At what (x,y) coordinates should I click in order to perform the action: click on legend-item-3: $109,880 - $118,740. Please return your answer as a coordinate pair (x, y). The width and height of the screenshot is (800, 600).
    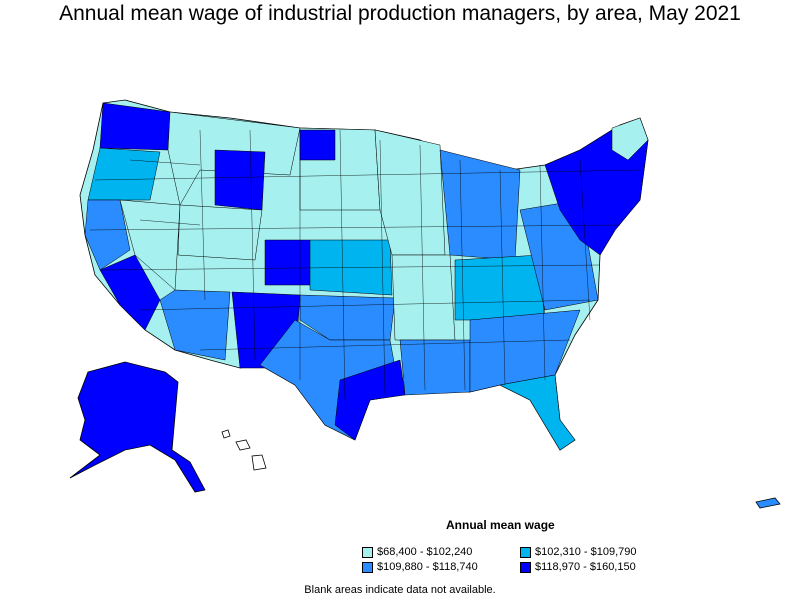
    Looking at the image, I should click on (420, 567).